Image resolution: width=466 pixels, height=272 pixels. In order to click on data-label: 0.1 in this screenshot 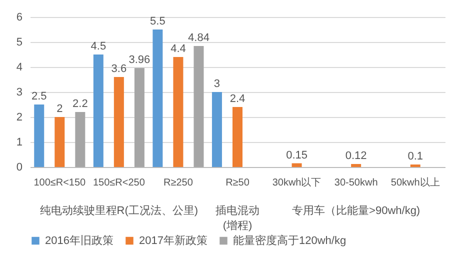, I will do `click(416, 156)`.